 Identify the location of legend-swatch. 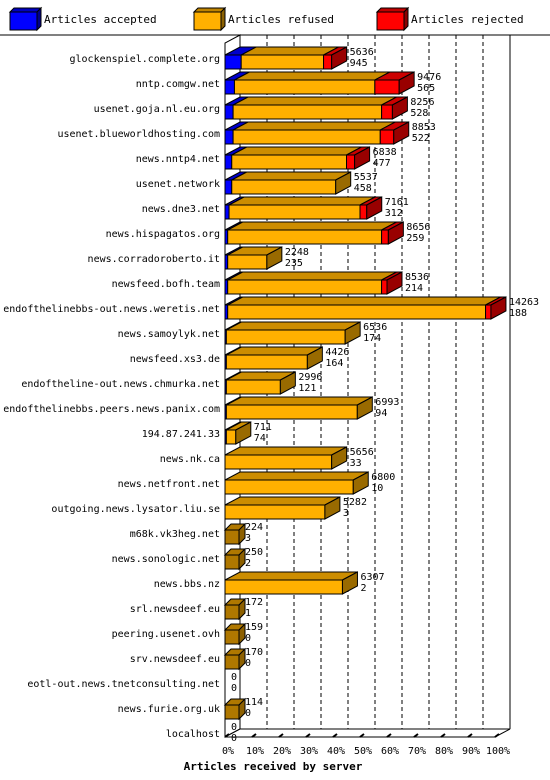
(207, 21).